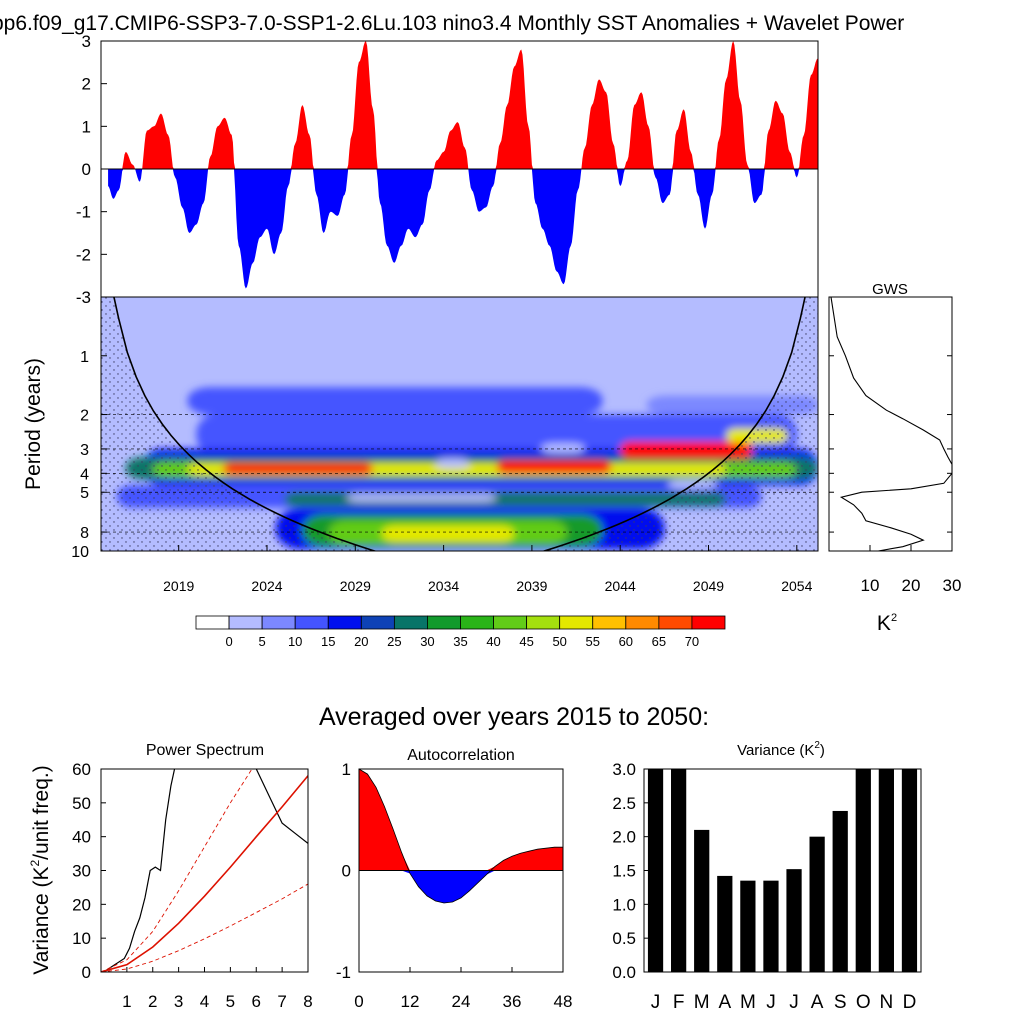 This screenshot has height=1024, width=1024. Describe the element at coordinates (427, 641) in the screenshot. I see `colorbar-label: 30` at that location.